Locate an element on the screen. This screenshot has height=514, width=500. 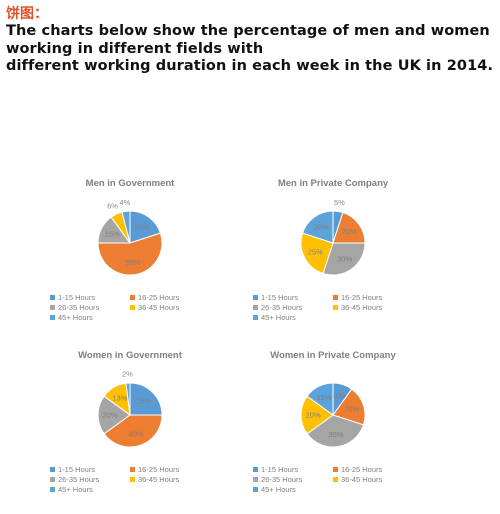
pie-svg: 10% 20% 35% 20% 15% is located at coordinates (333, 415).